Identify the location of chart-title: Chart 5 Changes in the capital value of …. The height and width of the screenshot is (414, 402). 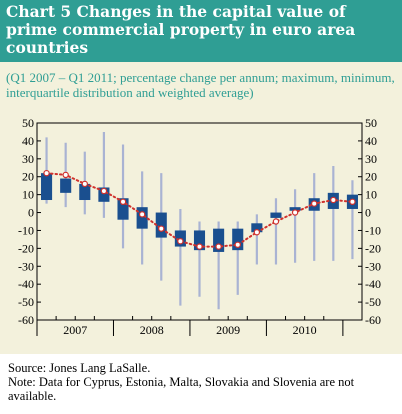
(181, 29).